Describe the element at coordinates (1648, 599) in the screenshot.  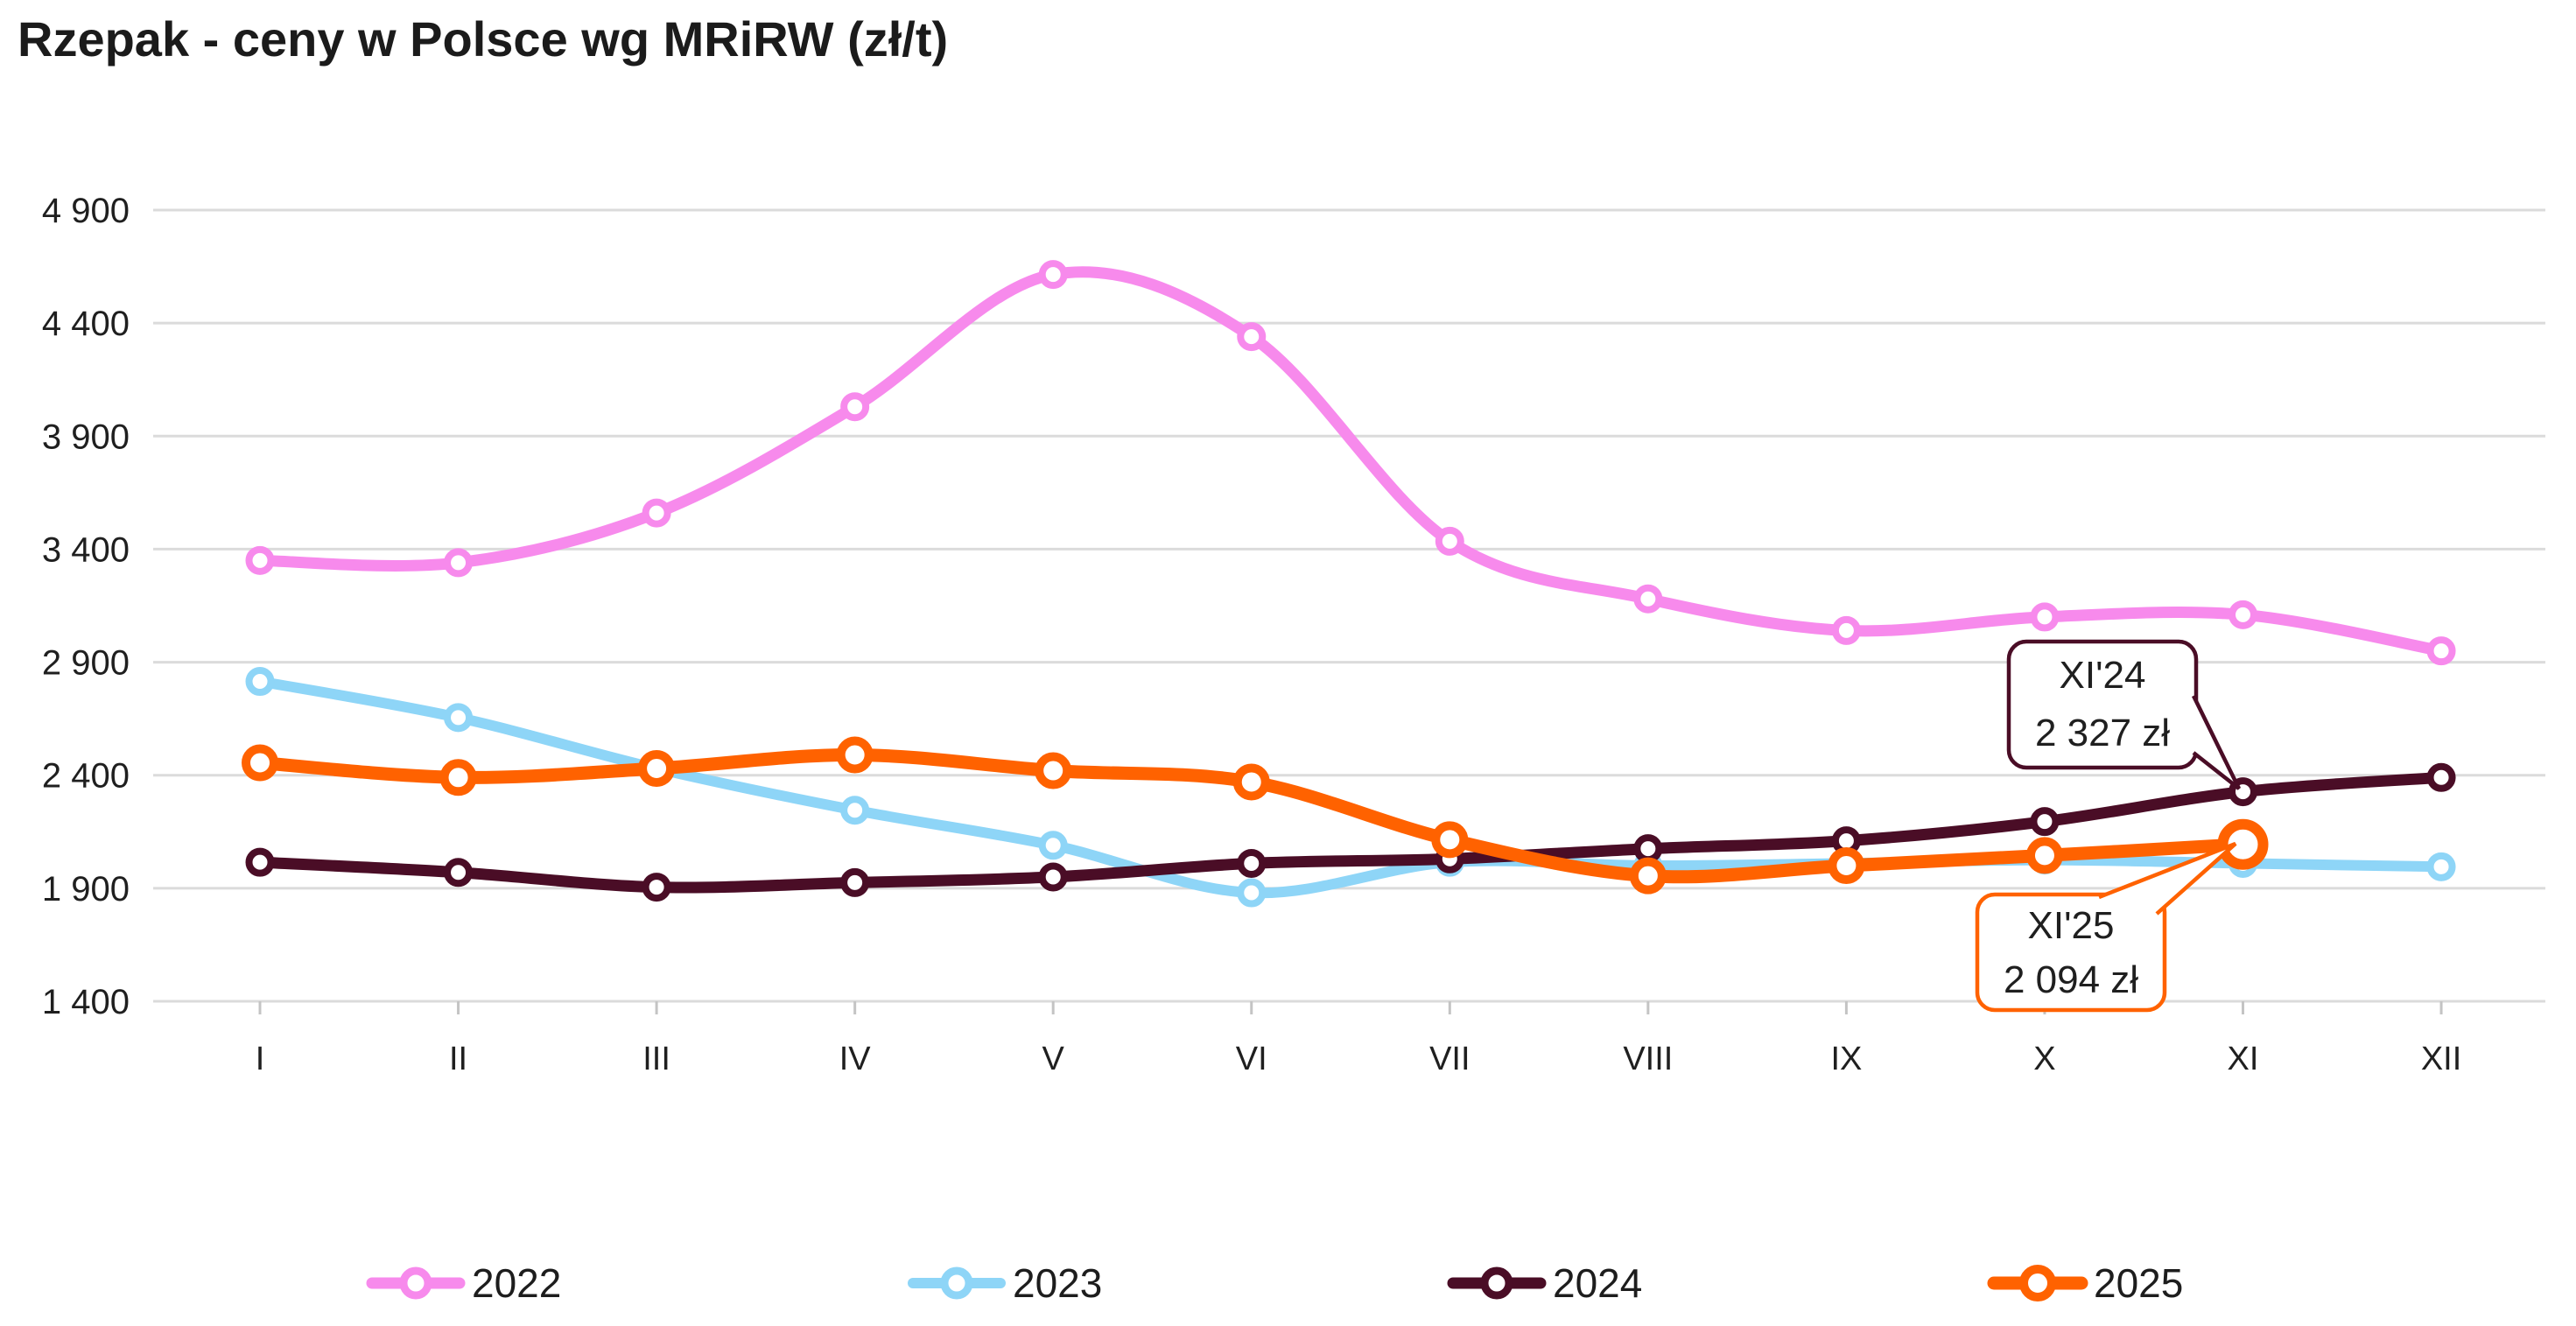
I see `data-point-2022-VIII` at that location.